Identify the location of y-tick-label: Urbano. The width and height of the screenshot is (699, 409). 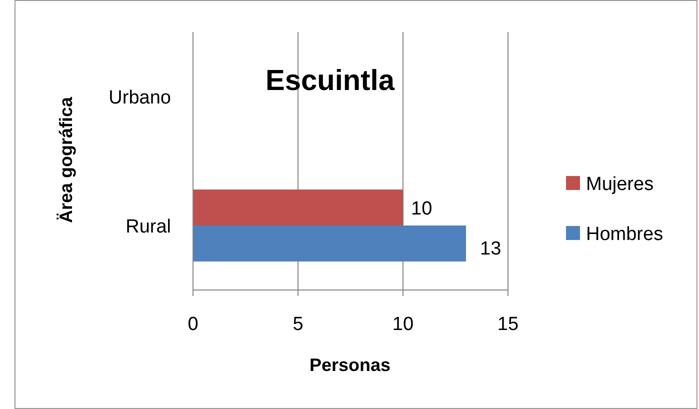
(139, 98).